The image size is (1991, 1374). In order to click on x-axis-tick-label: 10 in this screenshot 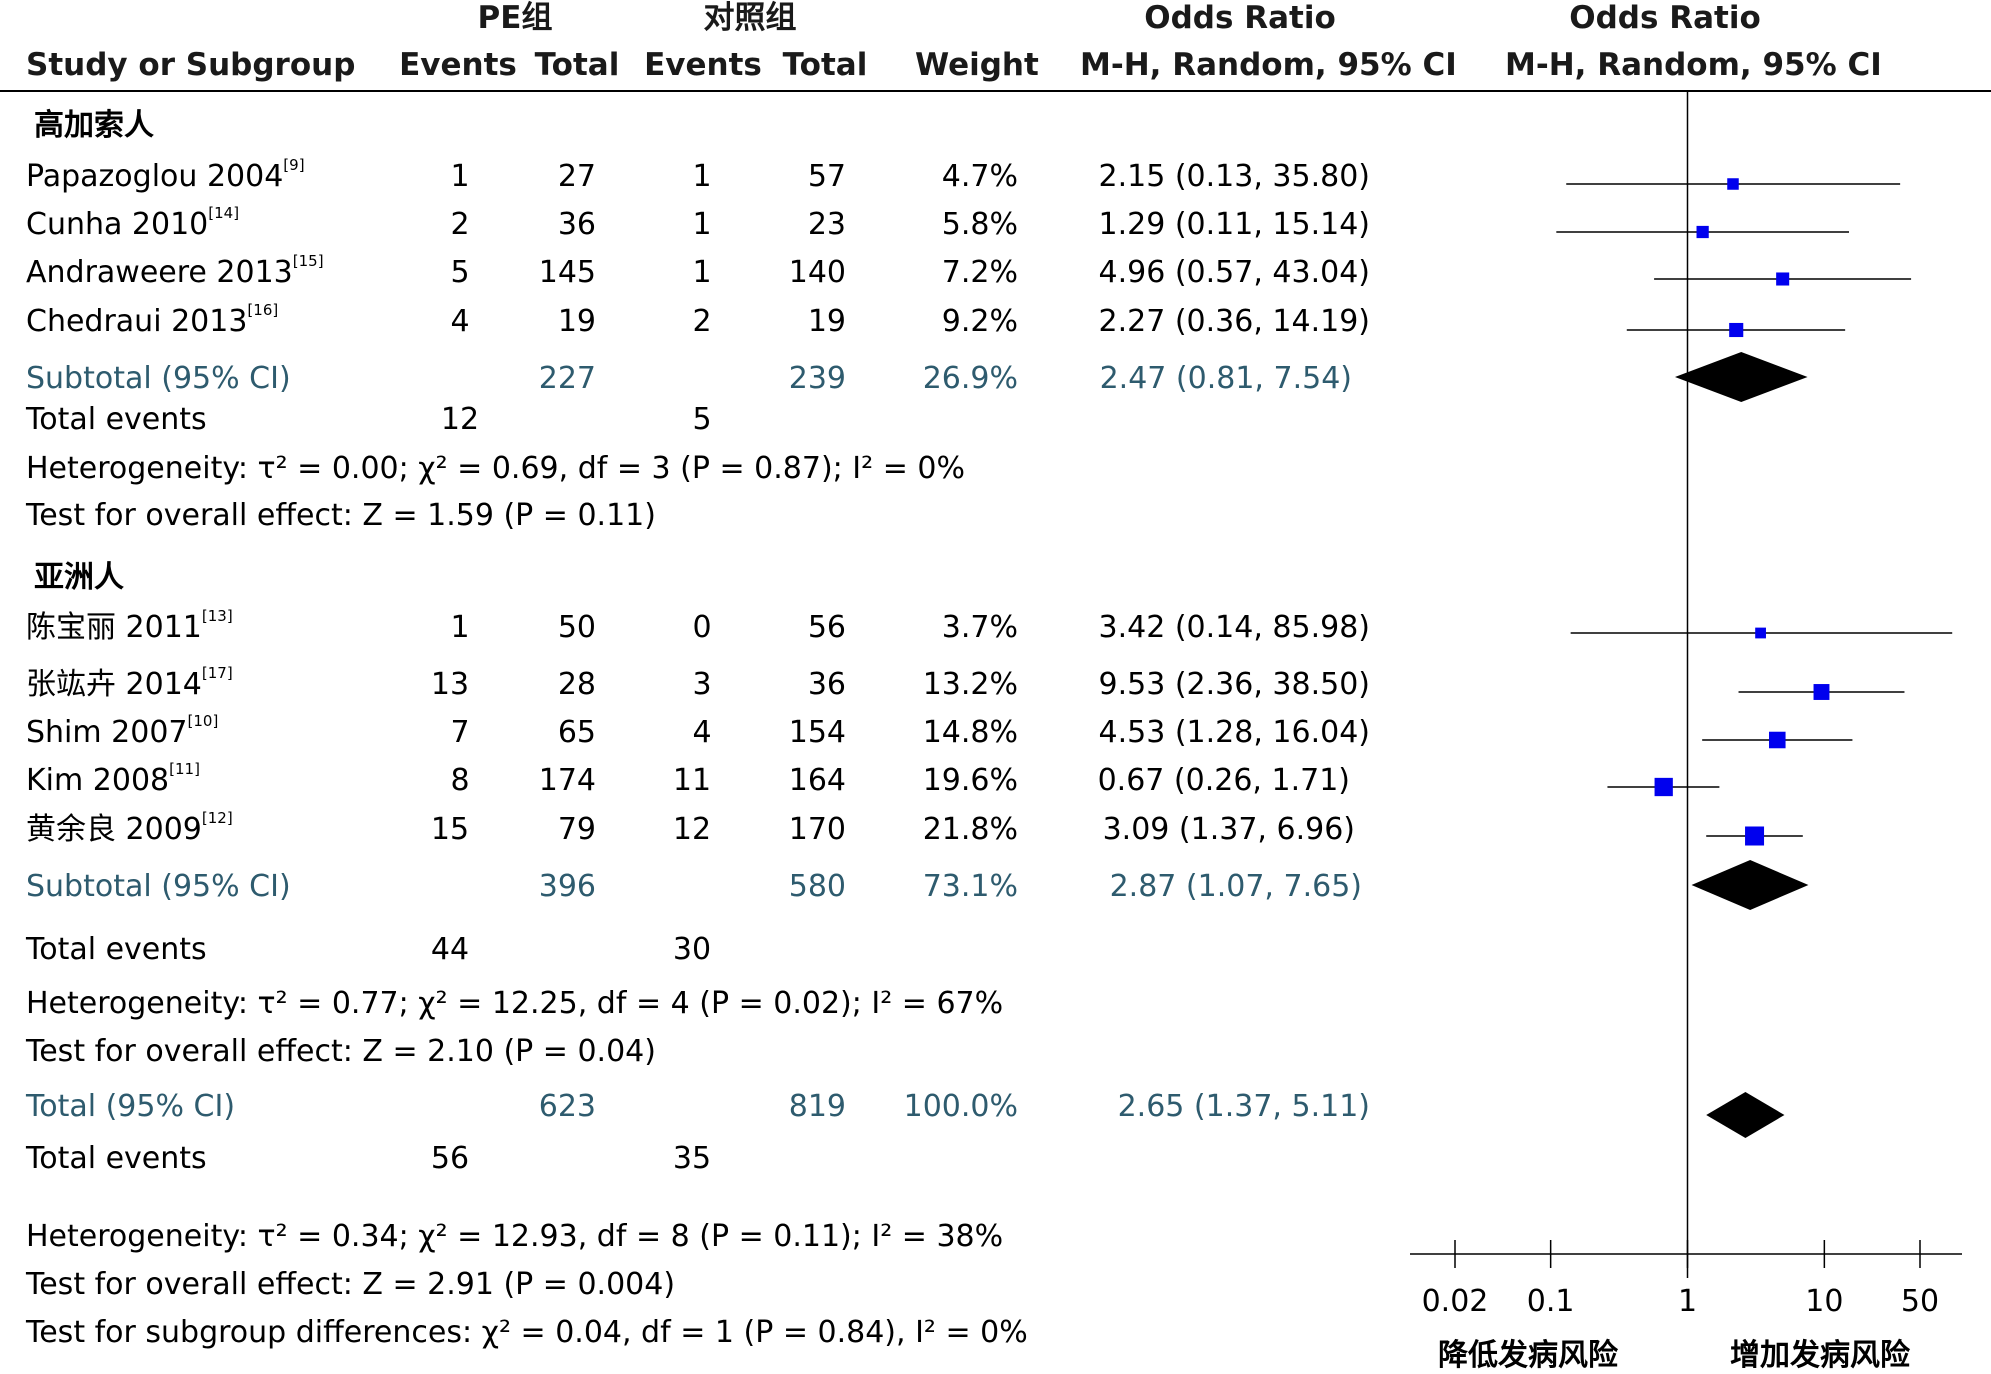, I will do `click(1824, 1301)`.